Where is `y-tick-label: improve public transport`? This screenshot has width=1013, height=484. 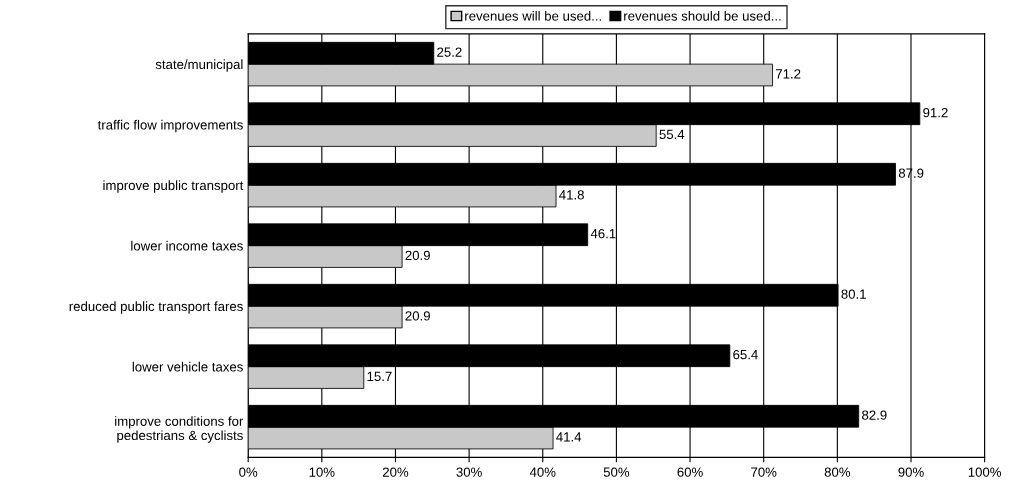 y-tick-label: improve public transport is located at coordinates (173, 186).